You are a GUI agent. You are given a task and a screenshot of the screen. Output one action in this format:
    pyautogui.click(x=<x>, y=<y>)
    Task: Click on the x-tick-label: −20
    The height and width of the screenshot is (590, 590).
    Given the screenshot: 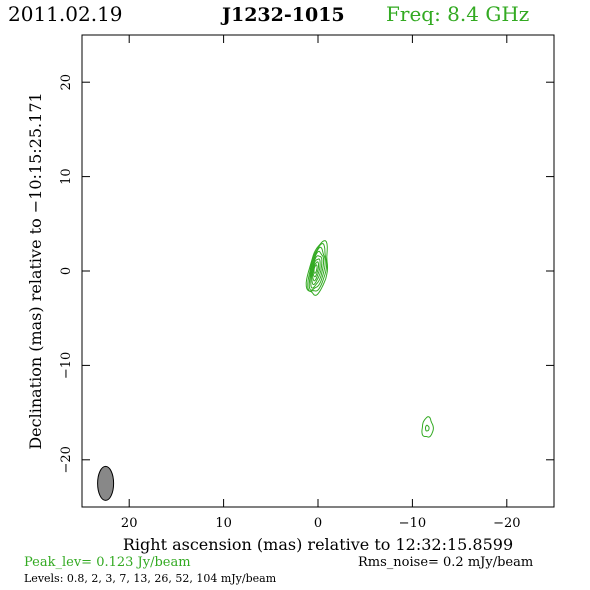 What is the action you would take?
    pyautogui.click(x=506, y=523)
    